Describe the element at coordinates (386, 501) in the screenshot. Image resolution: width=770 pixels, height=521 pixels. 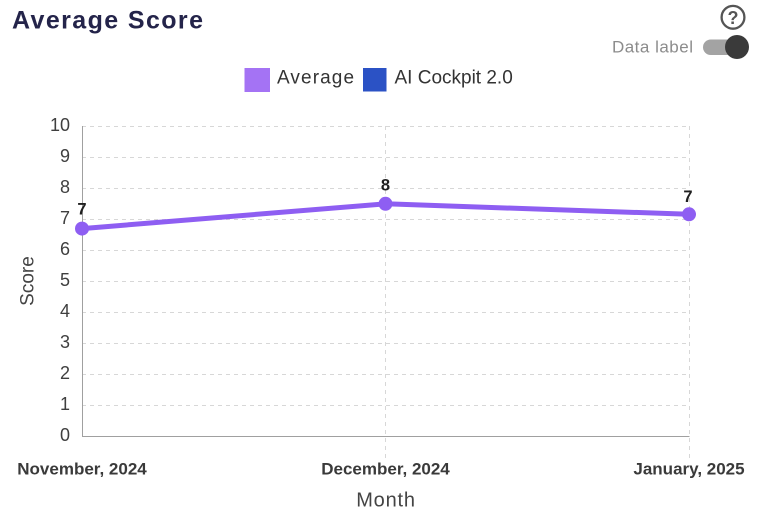
I see `svg-text: Month` at that location.